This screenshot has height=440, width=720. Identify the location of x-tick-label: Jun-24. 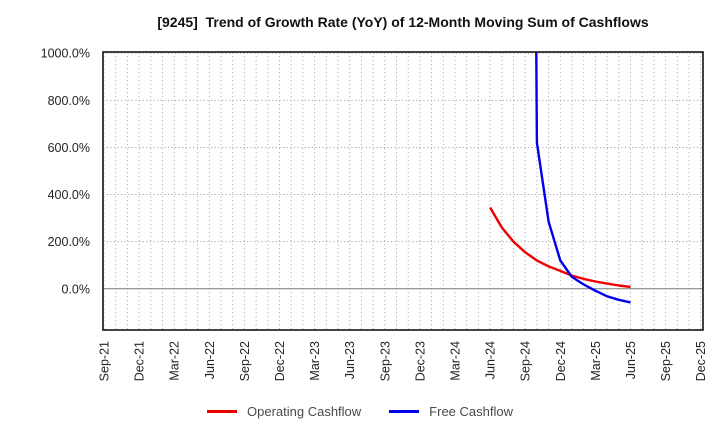
(491, 360).